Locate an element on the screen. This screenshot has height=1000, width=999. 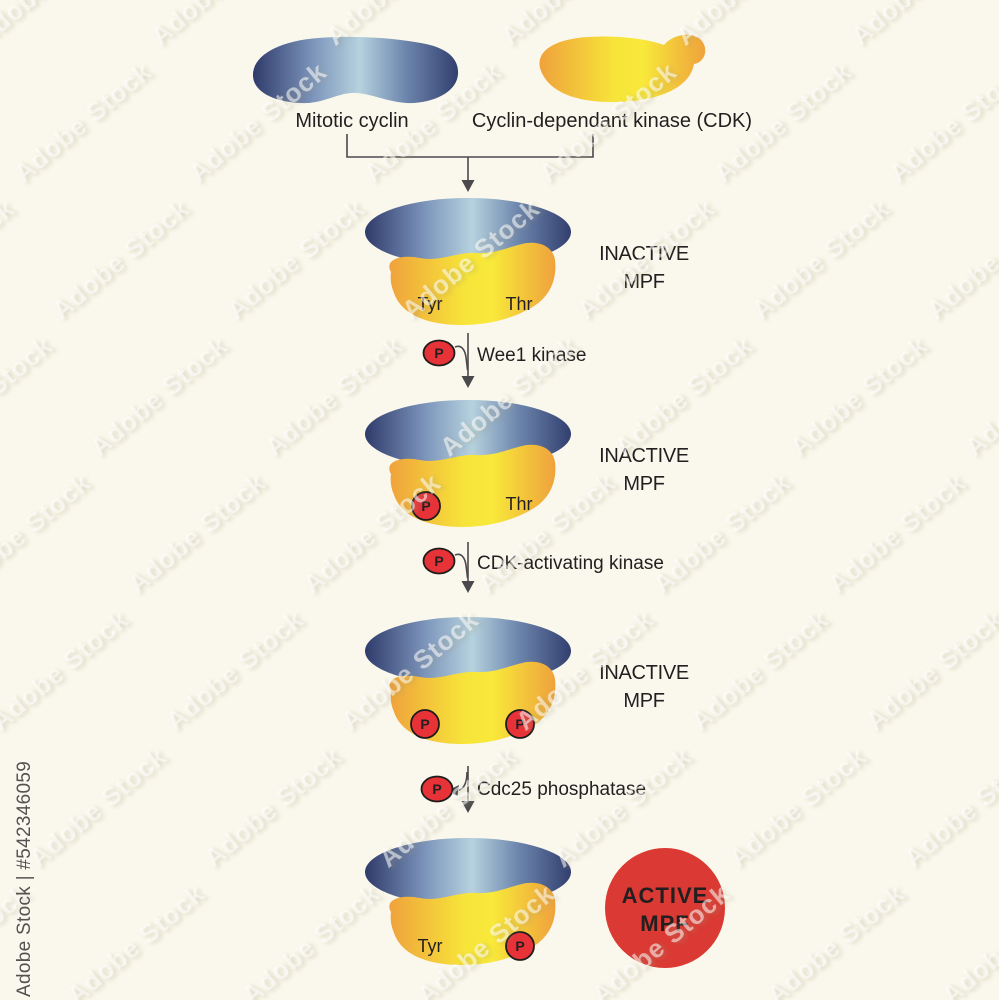
inactive-mpf-label-2-line2: MPF is located at coordinates (643, 484).